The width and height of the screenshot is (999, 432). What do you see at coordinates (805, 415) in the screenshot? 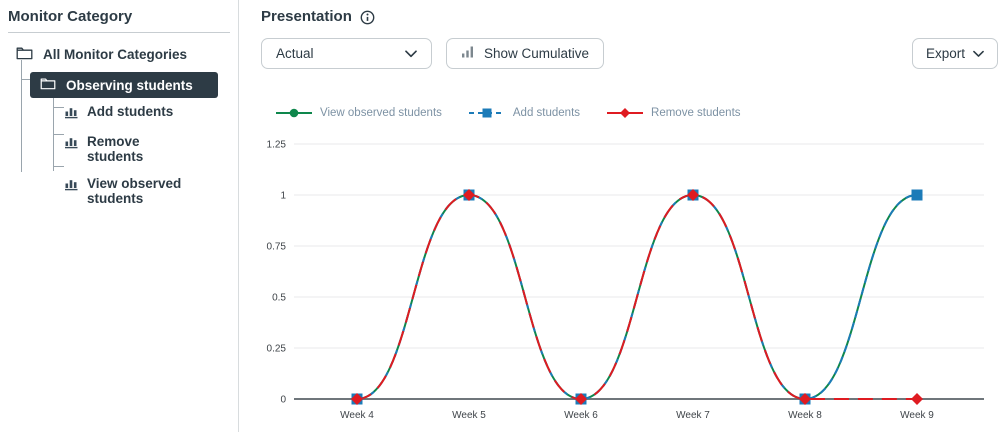
I see `x-tick-label: Week 8` at bounding box center [805, 415].